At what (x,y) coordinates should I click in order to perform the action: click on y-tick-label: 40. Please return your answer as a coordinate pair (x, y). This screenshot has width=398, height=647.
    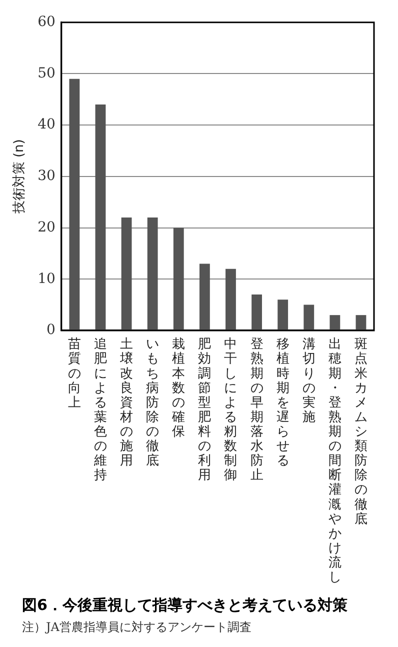
    Looking at the image, I should click on (47, 124).